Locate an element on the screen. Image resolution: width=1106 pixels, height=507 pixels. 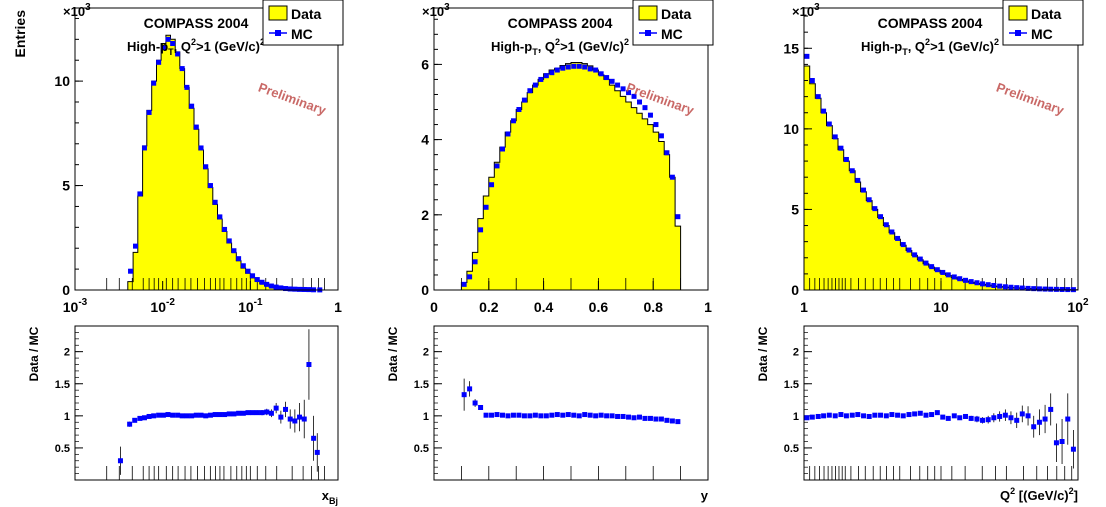
ratio-panel-3: 0.5 1 1.5 2 Data / MC Q2 [(GeV/c)2] is located at coordinates (917, 414).